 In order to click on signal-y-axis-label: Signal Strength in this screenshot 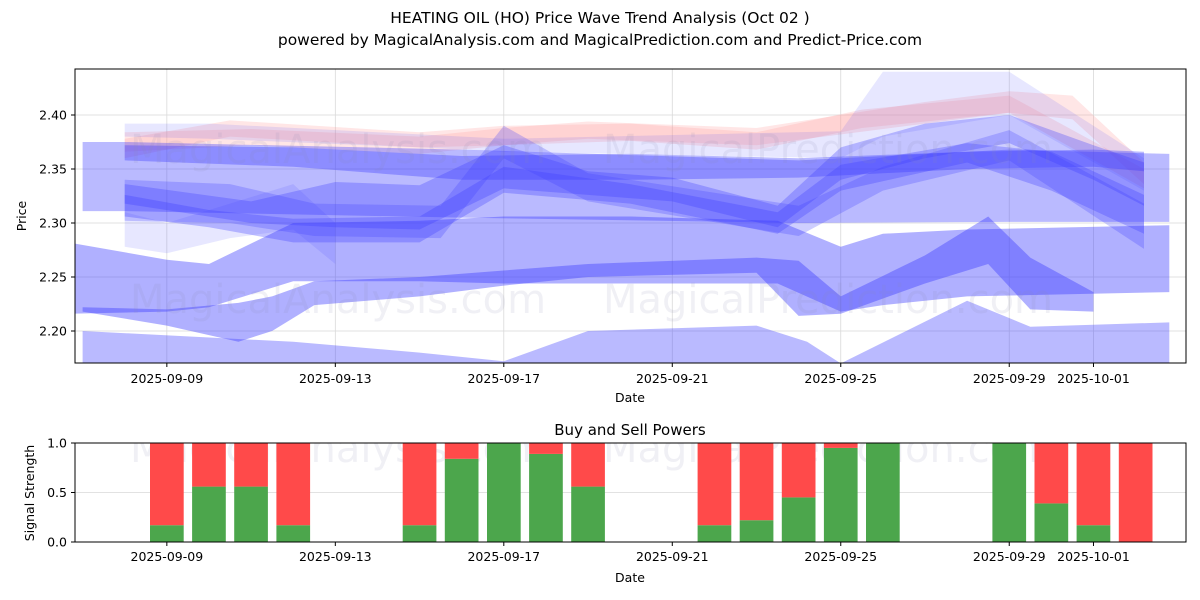, I will do `click(29, 493)`.